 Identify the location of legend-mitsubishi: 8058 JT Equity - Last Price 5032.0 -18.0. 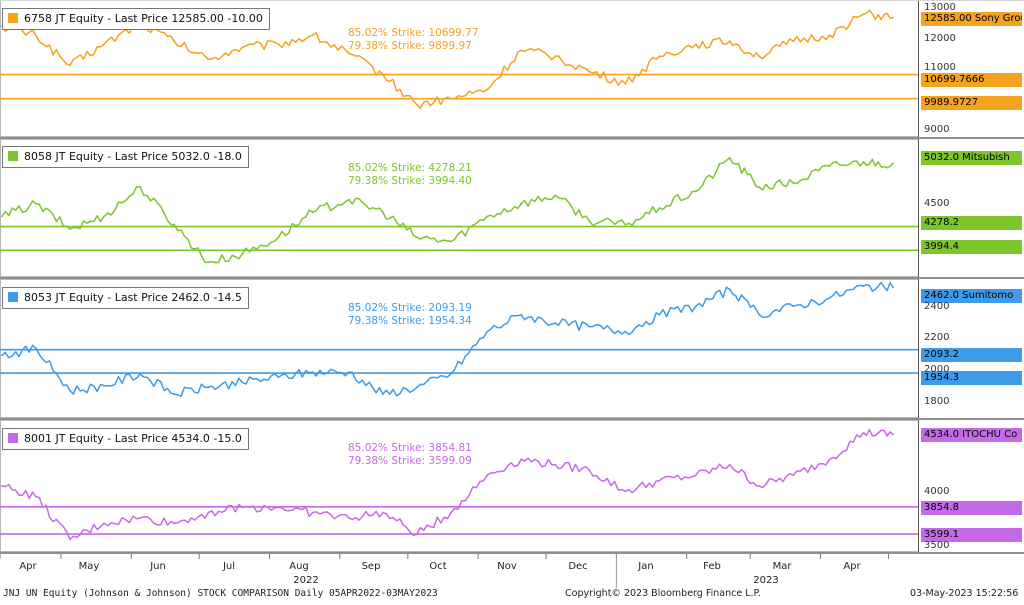
(125, 157).